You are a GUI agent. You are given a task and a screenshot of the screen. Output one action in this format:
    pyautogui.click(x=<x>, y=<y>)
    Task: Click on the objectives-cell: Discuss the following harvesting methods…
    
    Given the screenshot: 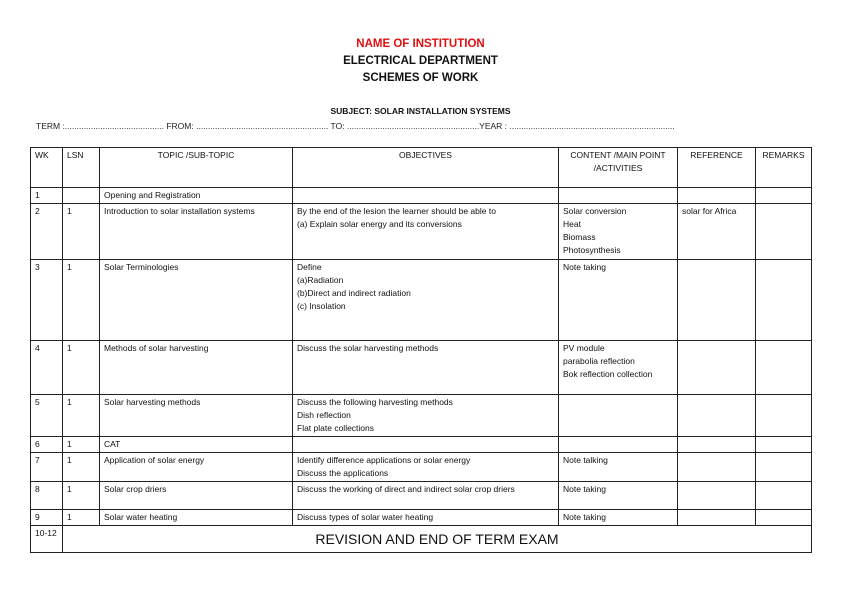 What is the action you would take?
    pyautogui.click(x=425, y=415)
    